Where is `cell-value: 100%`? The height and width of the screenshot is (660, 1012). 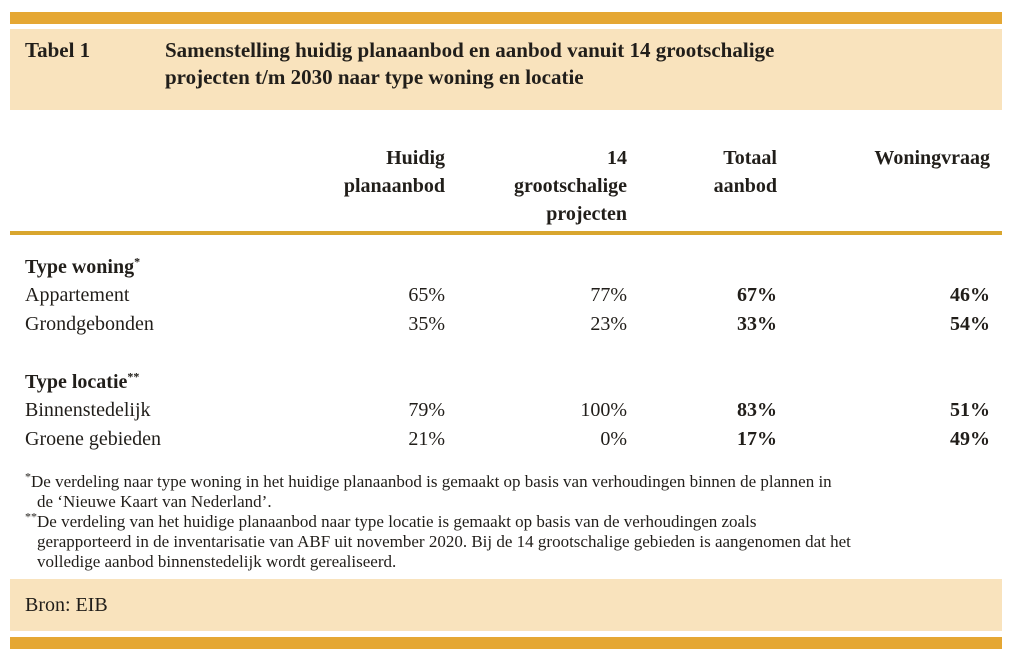
cell-value: 100% is located at coordinates (603, 410).